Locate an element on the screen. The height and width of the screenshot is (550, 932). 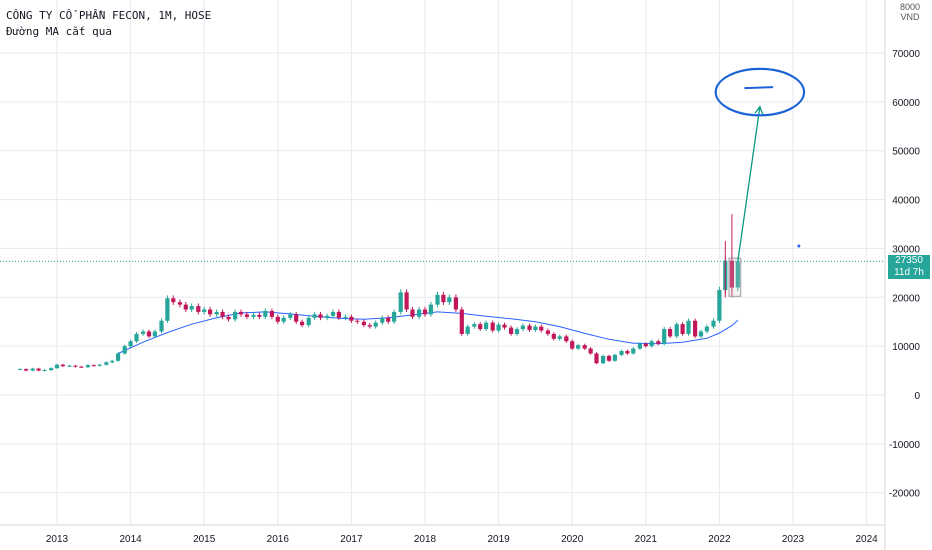
bar-countdown: 11d 7h is located at coordinates (909, 273).